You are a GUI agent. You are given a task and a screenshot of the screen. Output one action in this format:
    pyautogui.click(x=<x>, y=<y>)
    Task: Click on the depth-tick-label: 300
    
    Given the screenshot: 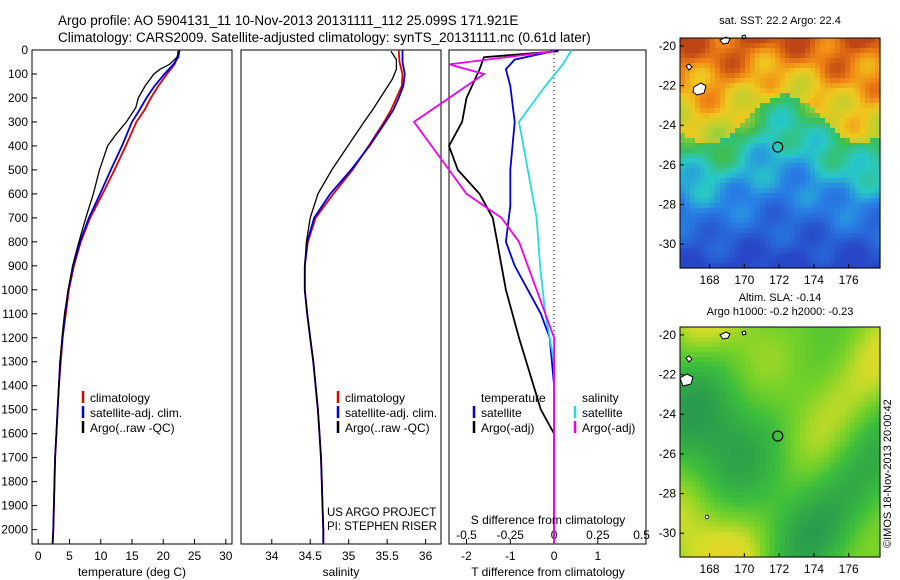 What is the action you would take?
    pyautogui.click(x=18, y=122)
    